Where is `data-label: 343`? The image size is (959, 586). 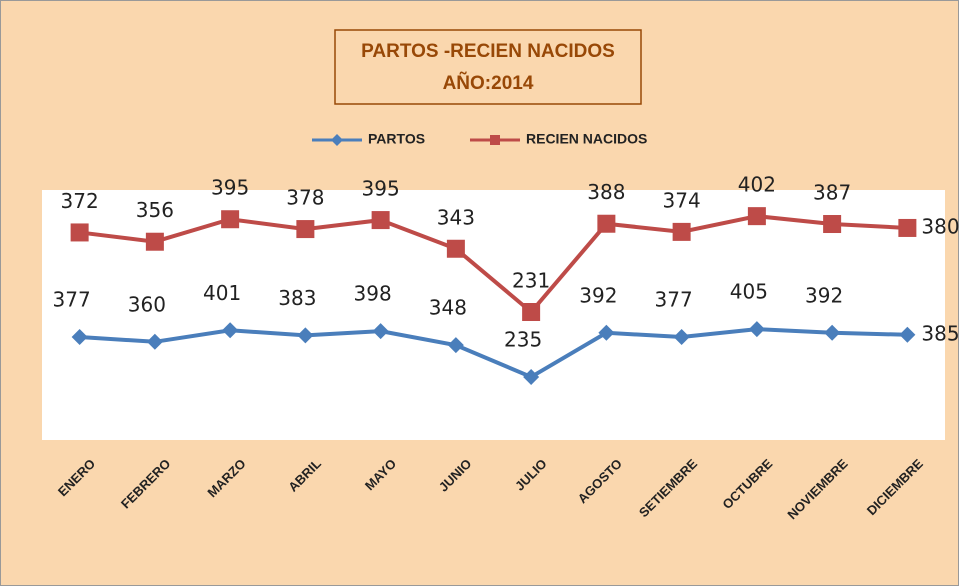 data-label: 343 is located at coordinates (456, 217).